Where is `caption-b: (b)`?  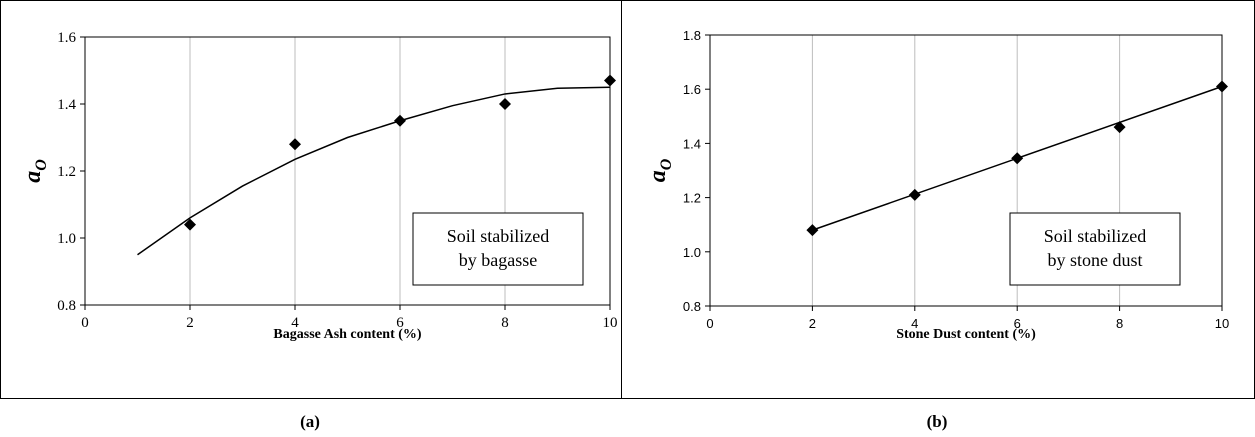 caption-b: (b) is located at coordinates (937, 421).